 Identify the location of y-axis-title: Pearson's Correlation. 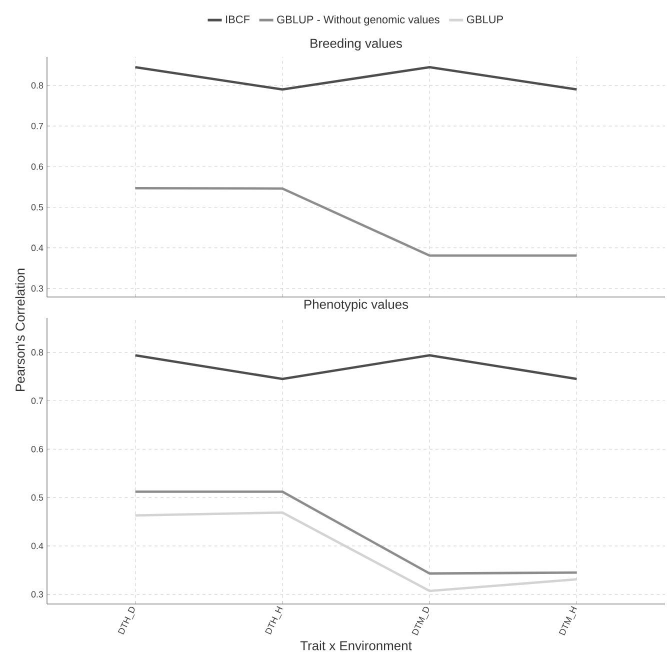
(20, 329).